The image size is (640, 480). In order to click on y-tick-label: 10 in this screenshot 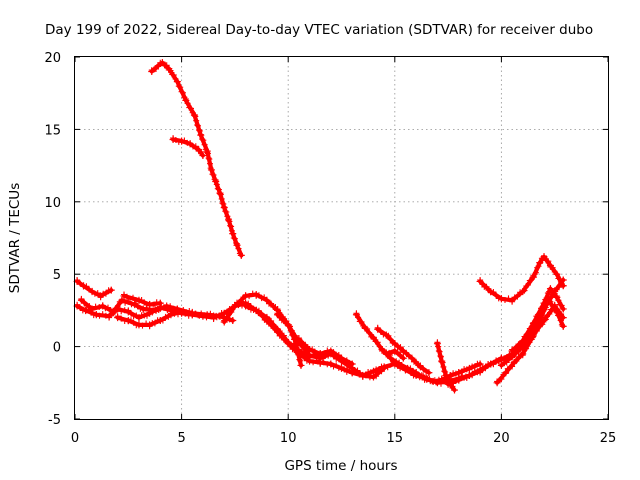, I will do `click(52, 203)`.